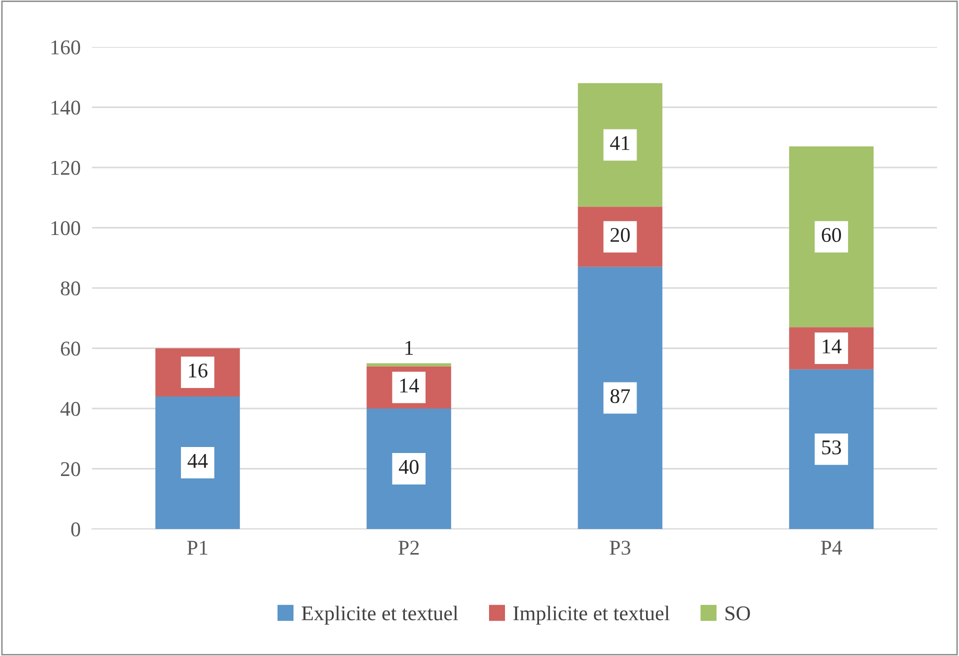  Describe the element at coordinates (620, 547) in the screenshot. I see `x-tick-label: P3` at that location.